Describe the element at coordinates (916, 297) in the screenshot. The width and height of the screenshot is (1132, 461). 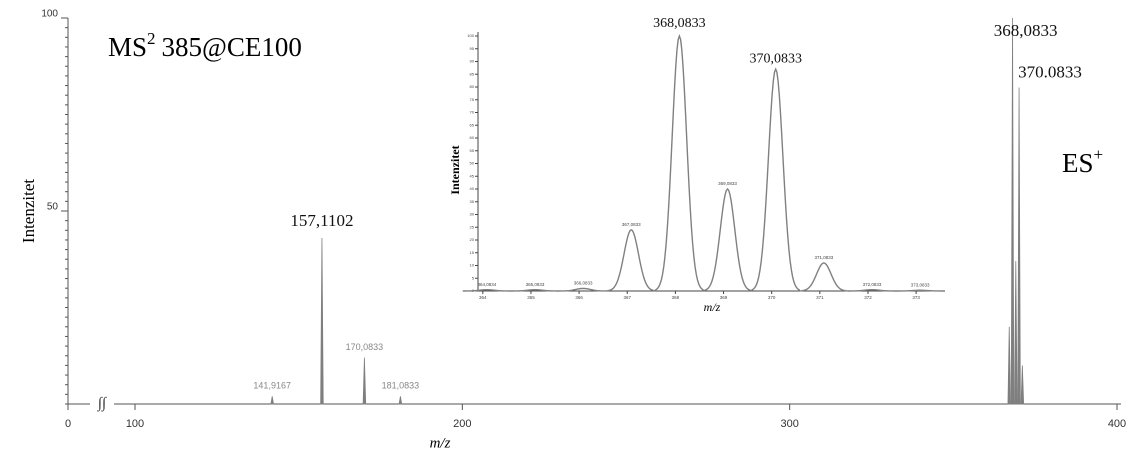
I see `inset-x-tick-label: 373` at that location.